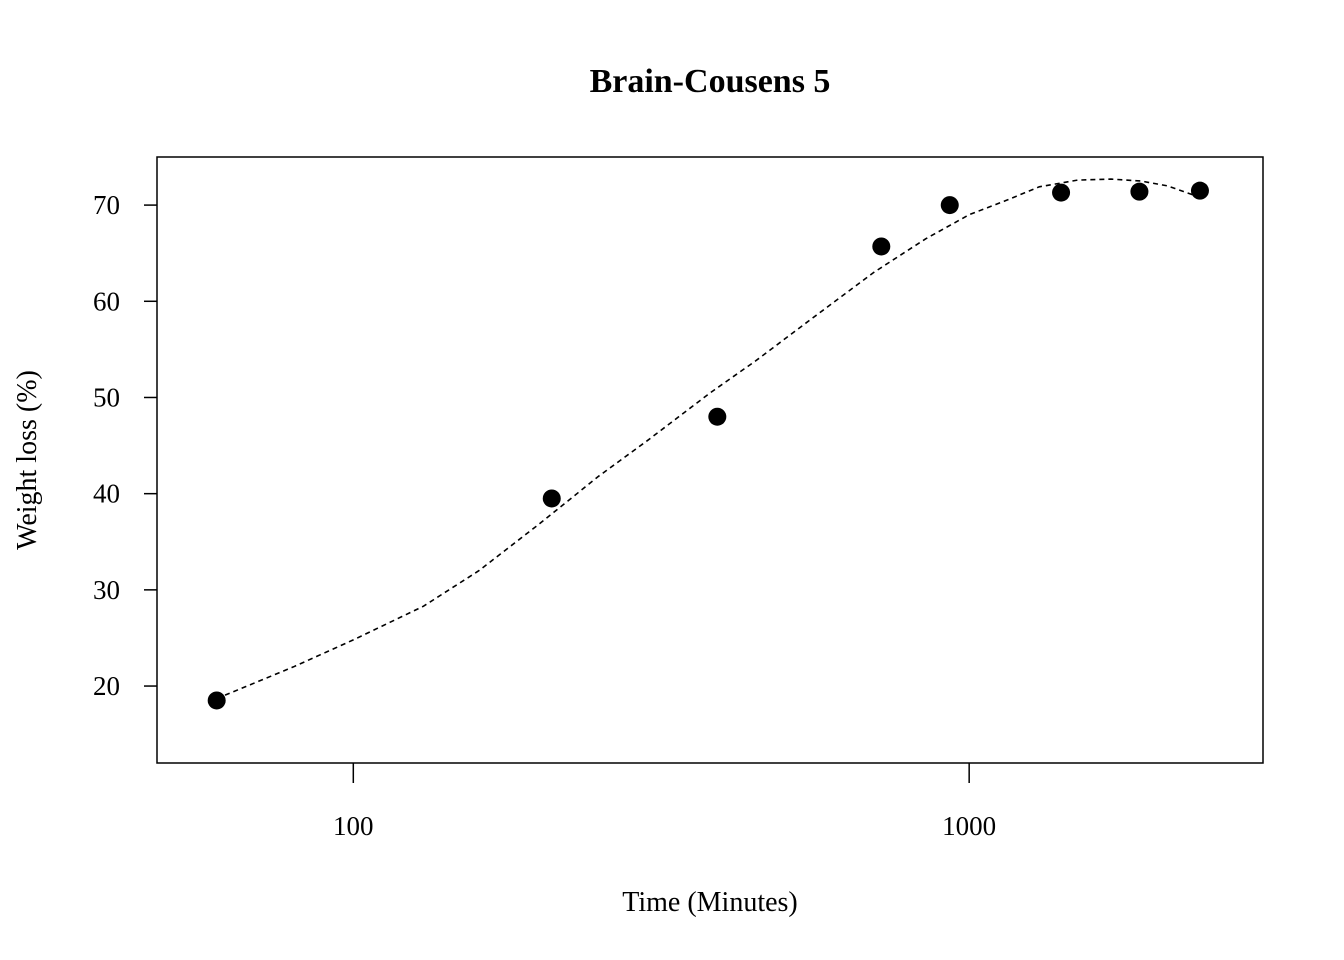 The image size is (1344, 960). I want to click on y-tick-label: 30, so click(106, 590).